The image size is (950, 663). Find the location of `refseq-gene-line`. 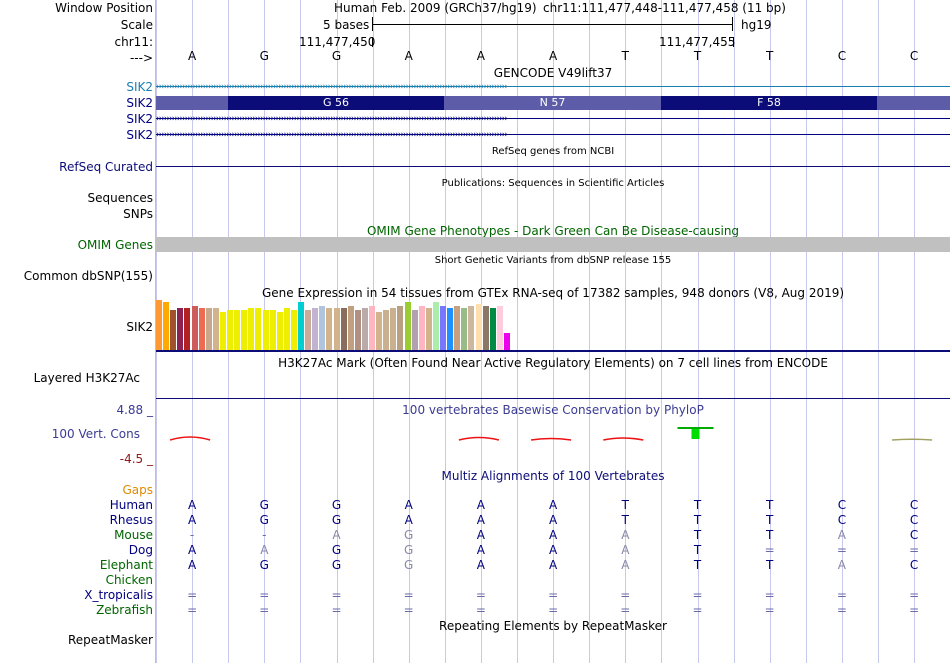

refseq-gene-line is located at coordinates (553, 166).